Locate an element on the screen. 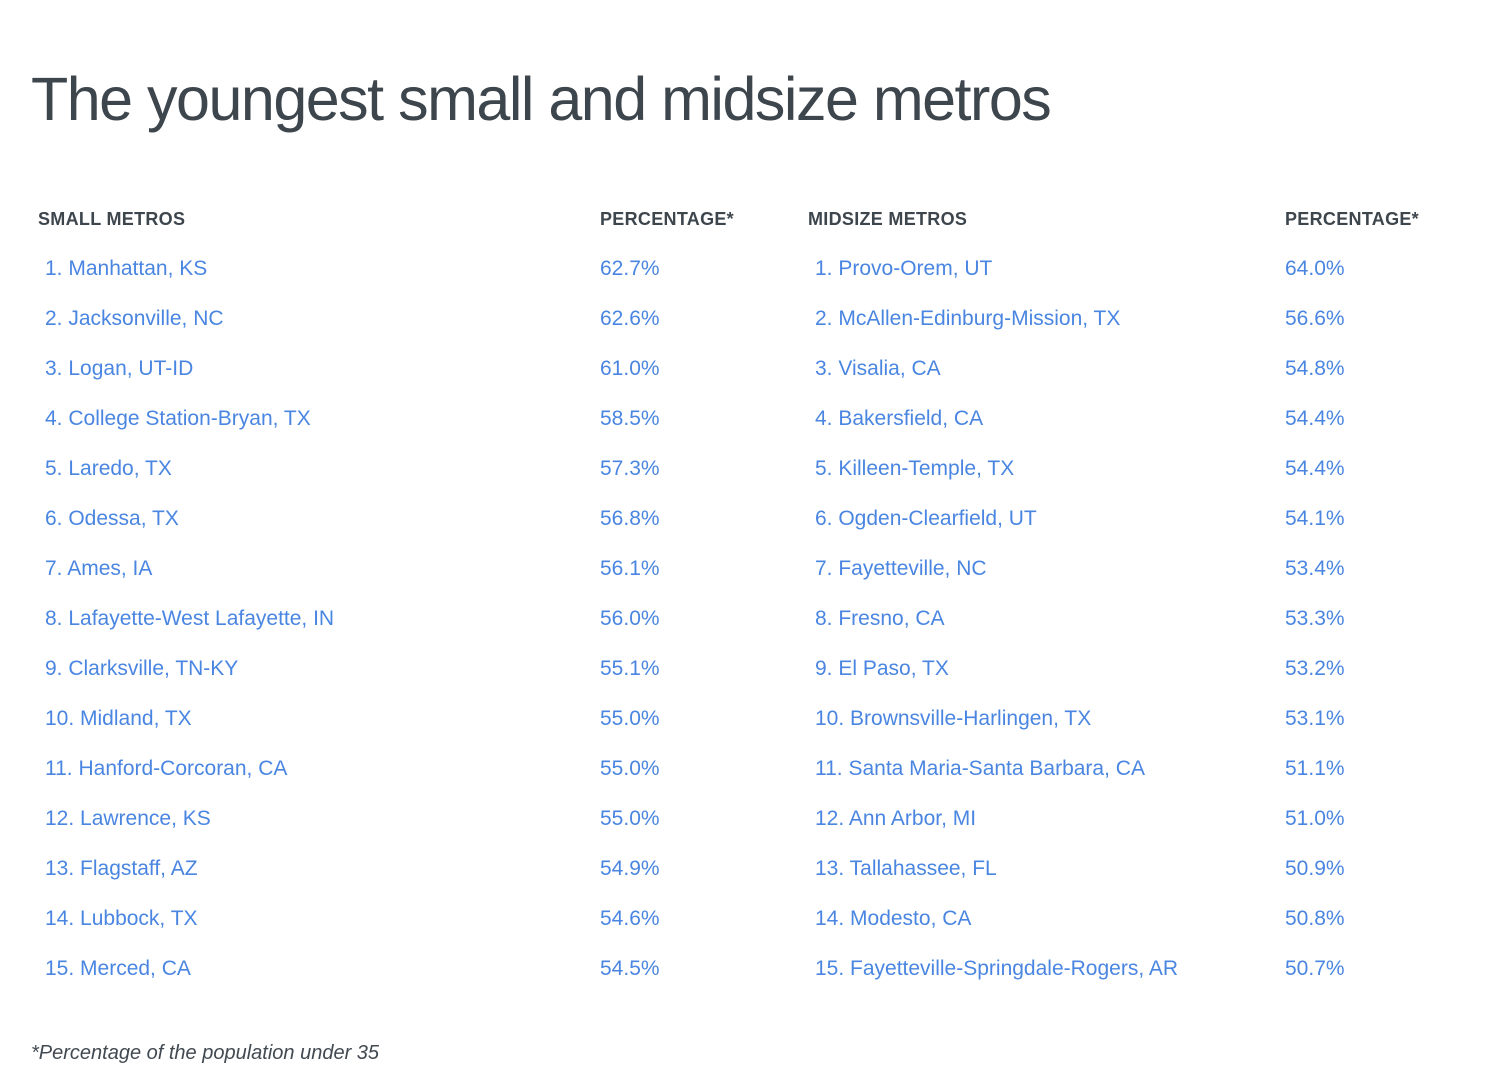 The height and width of the screenshot is (1092, 1499). midsize-metro-percentage: 50.7% is located at coordinates (1315, 968).